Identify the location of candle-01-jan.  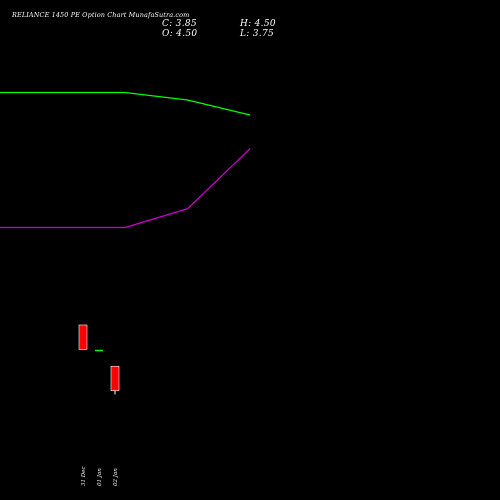
(99, 350).